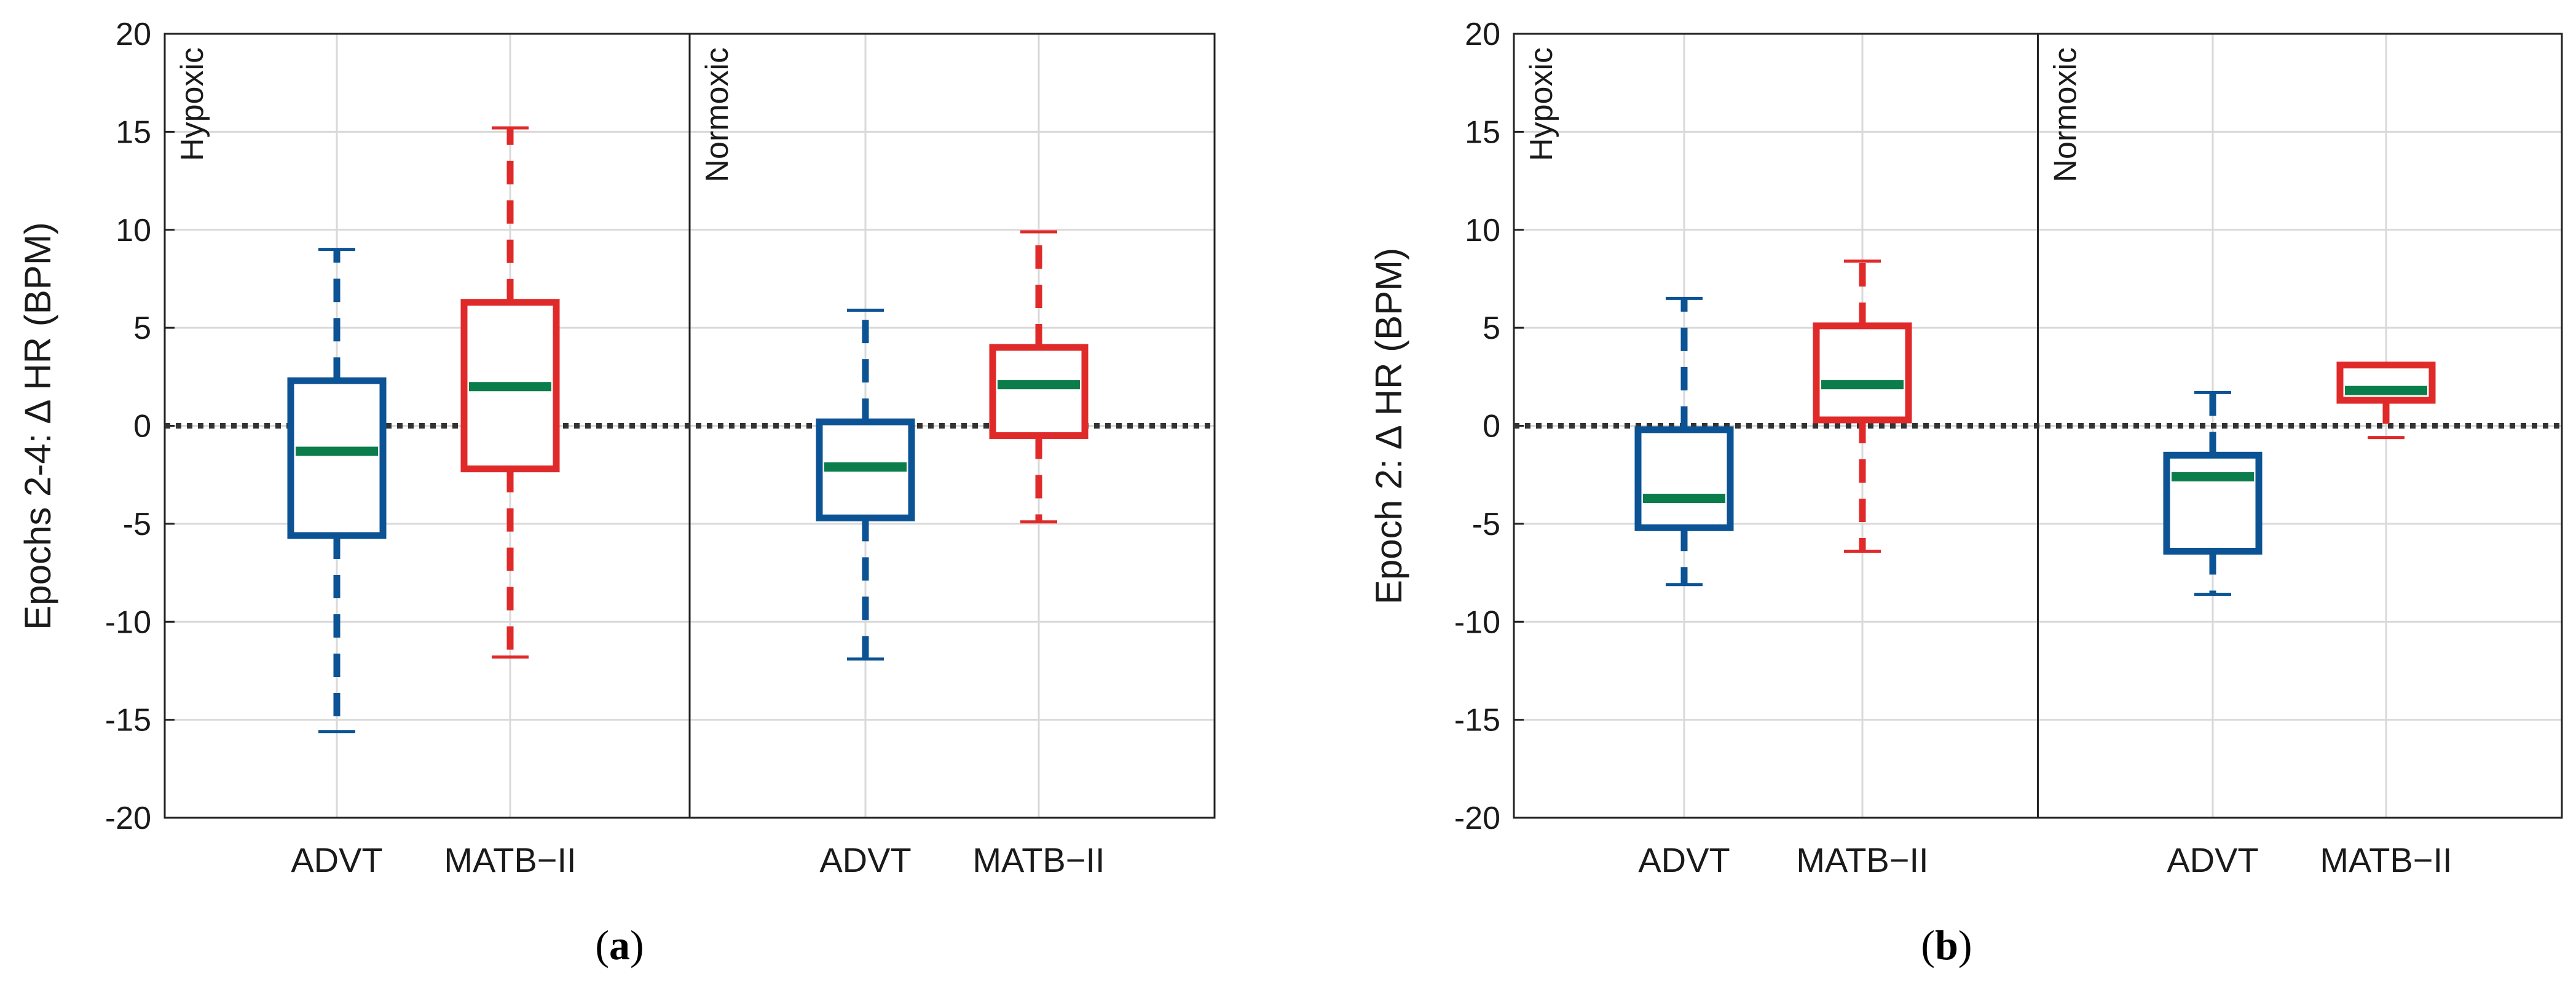 The height and width of the screenshot is (985, 2576). Describe the element at coordinates (1947, 945) in the screenshot. I see `panel-caption: (b)` at that location.